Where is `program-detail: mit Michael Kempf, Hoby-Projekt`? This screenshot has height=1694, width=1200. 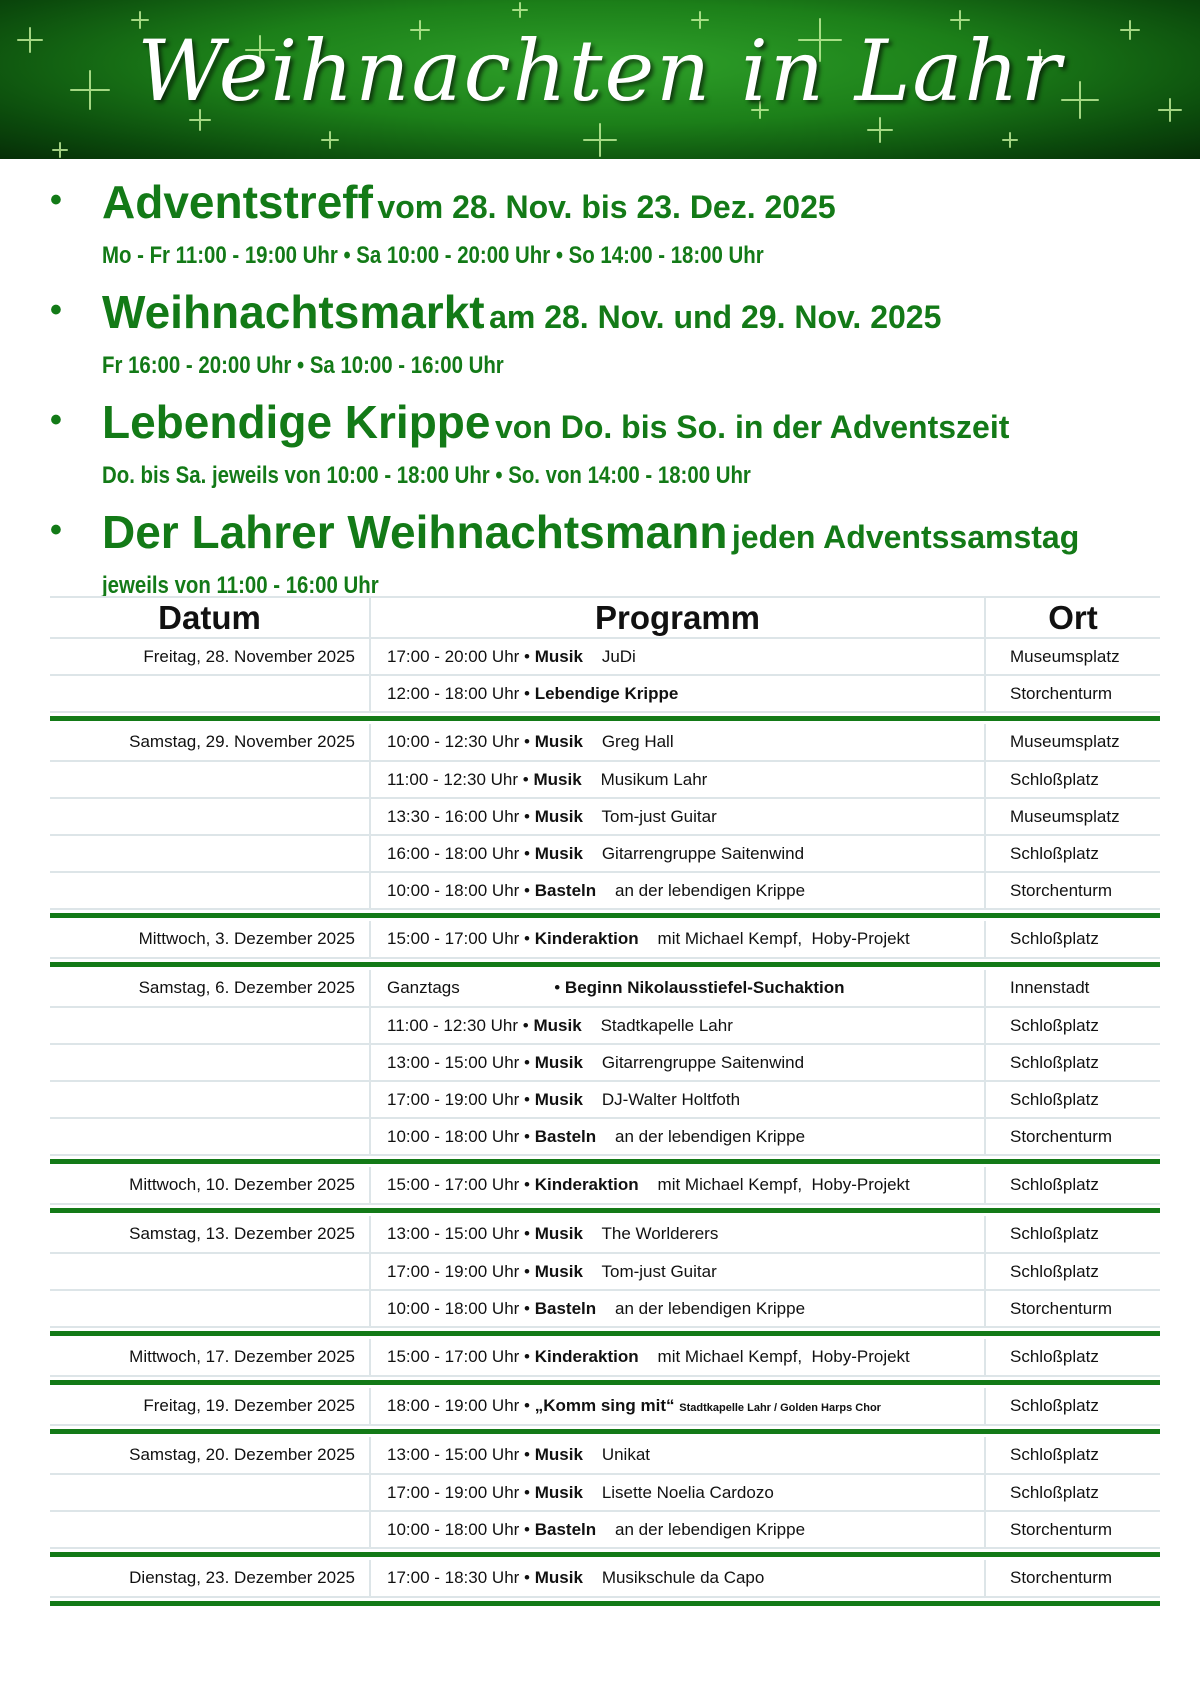 program-detail: mit Michael Kempf, Hoby-Projekt is located at coordinates (783, 938).